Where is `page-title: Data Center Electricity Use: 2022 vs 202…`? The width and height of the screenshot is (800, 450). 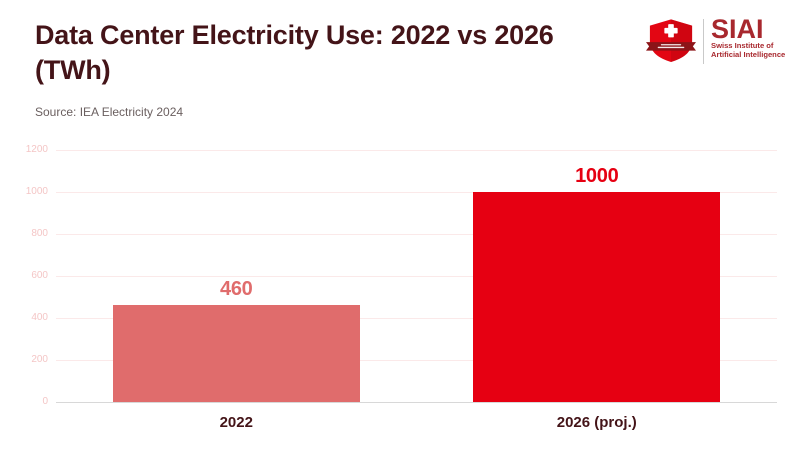
page-title: Data Center Electricity Use: 2022 vs 202… is located at coordinates (294, 52).